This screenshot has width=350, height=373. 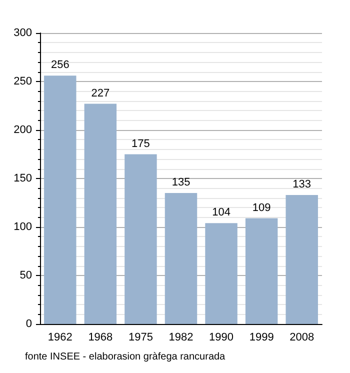 I want to click on x-tick-label: 1990, so click(x=221, y=338).